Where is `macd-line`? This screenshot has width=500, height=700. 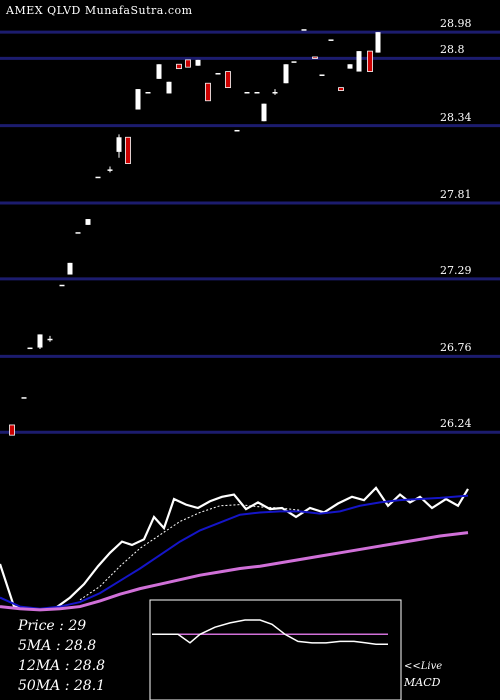
macd-line is located at coordinates (270, 632).